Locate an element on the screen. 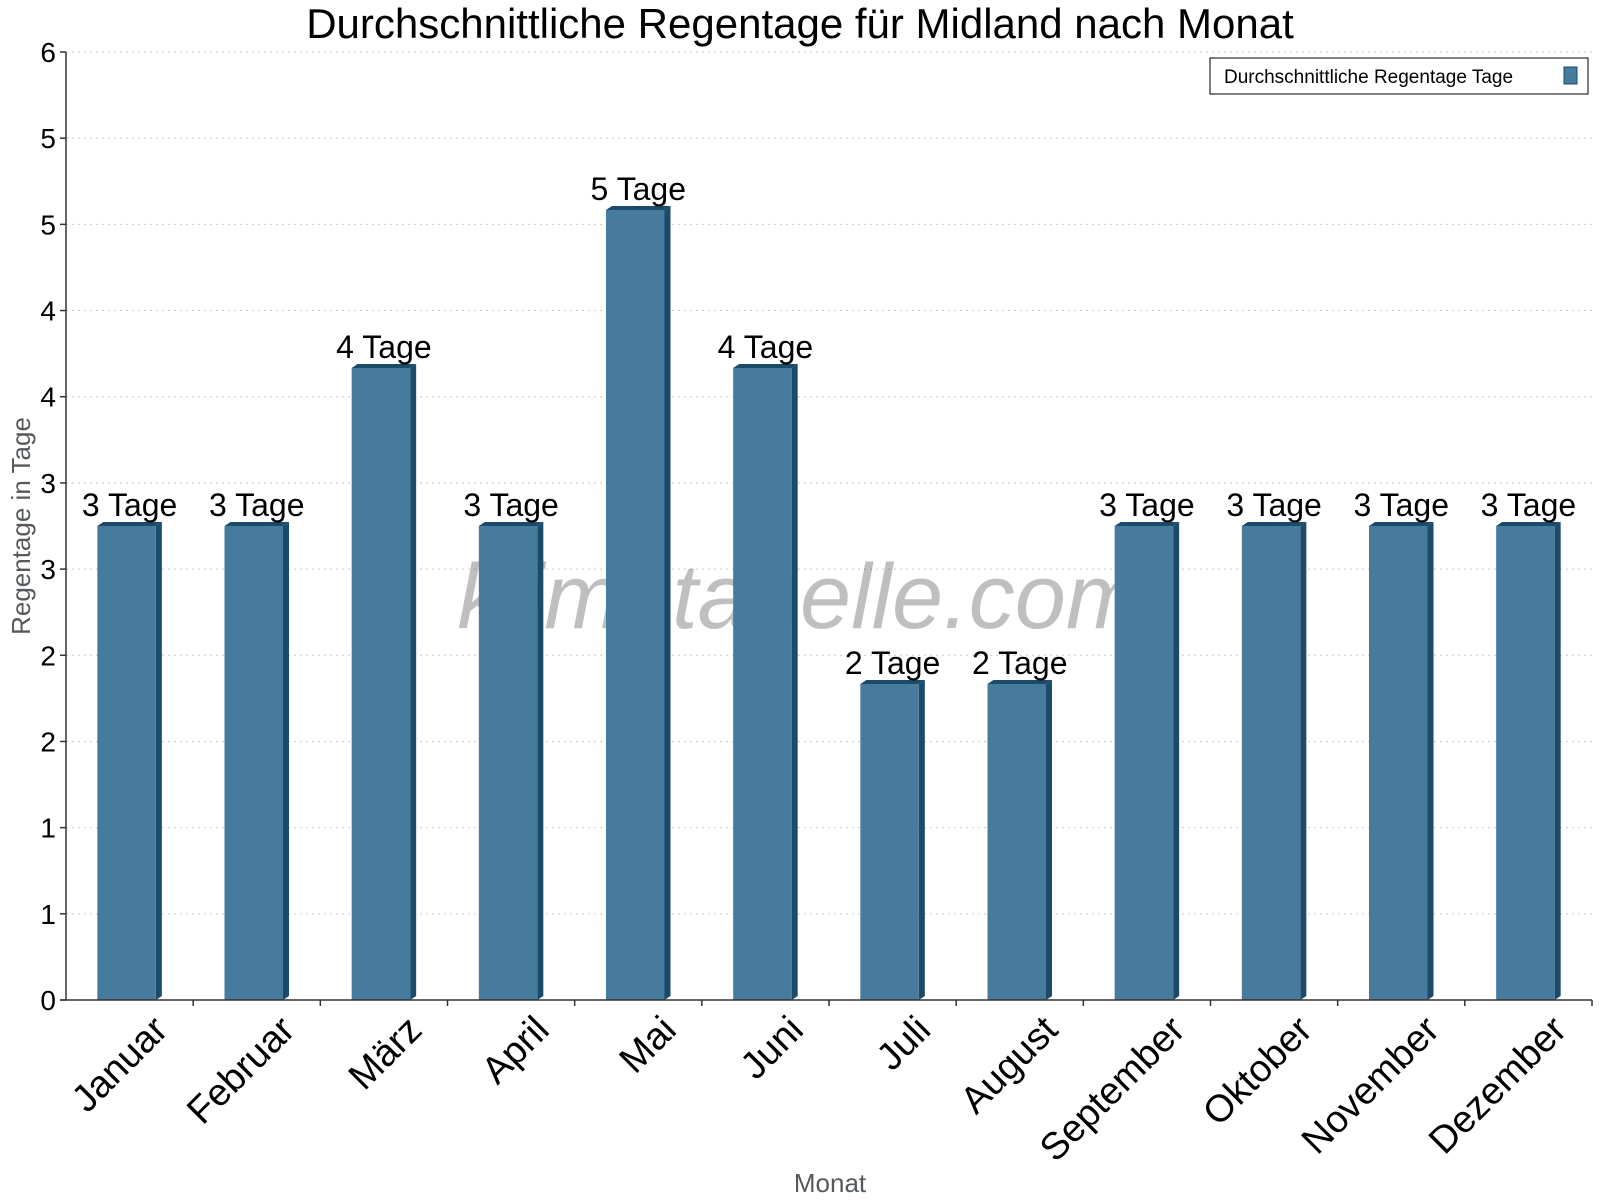 The height and width of the screenshot is (1200, 1600). y-axis-label: Regentage in Tage is located at coordinates (21, 526).